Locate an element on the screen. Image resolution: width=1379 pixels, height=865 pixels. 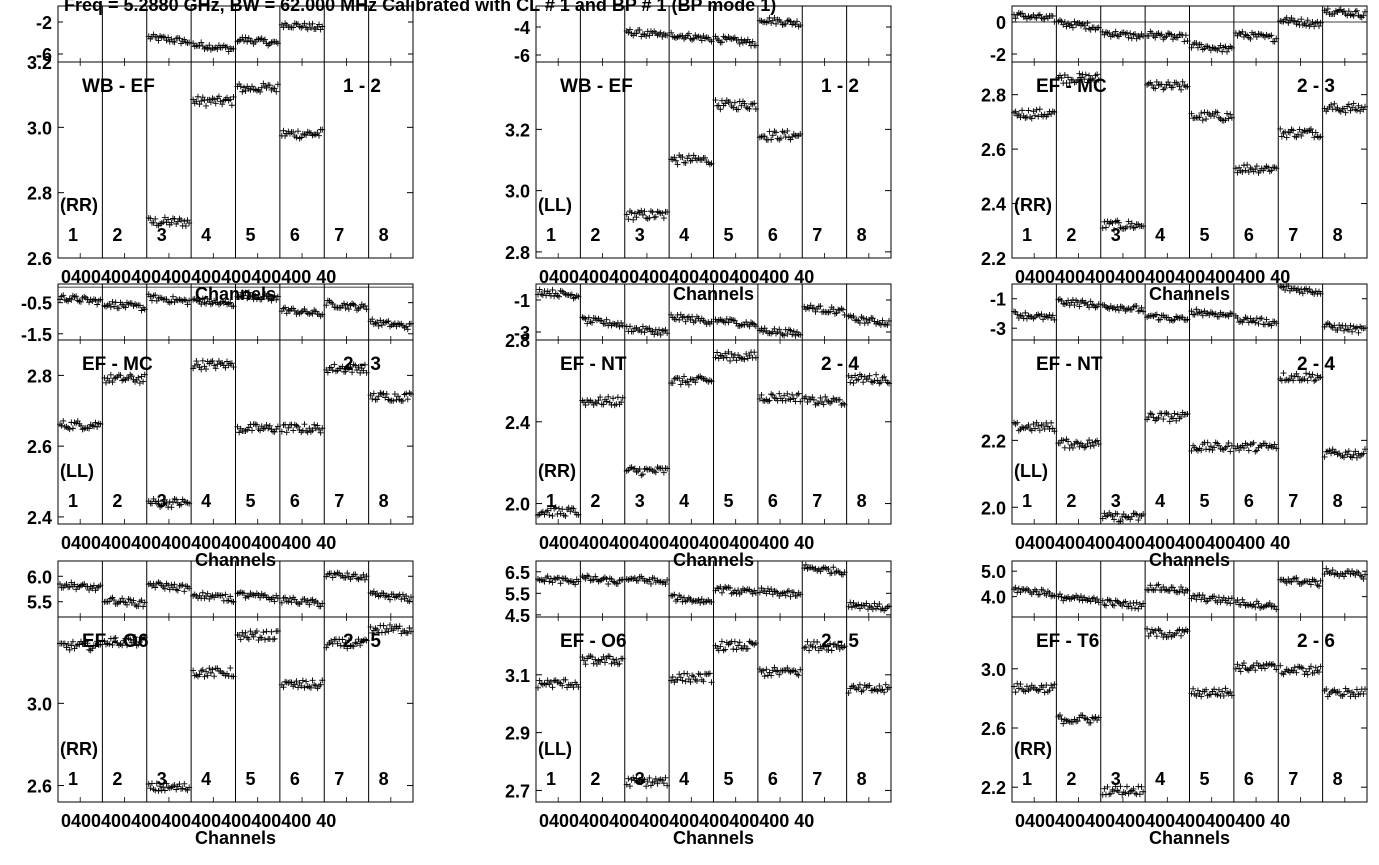
if-label: 7 is located at coordinates (339, 501).